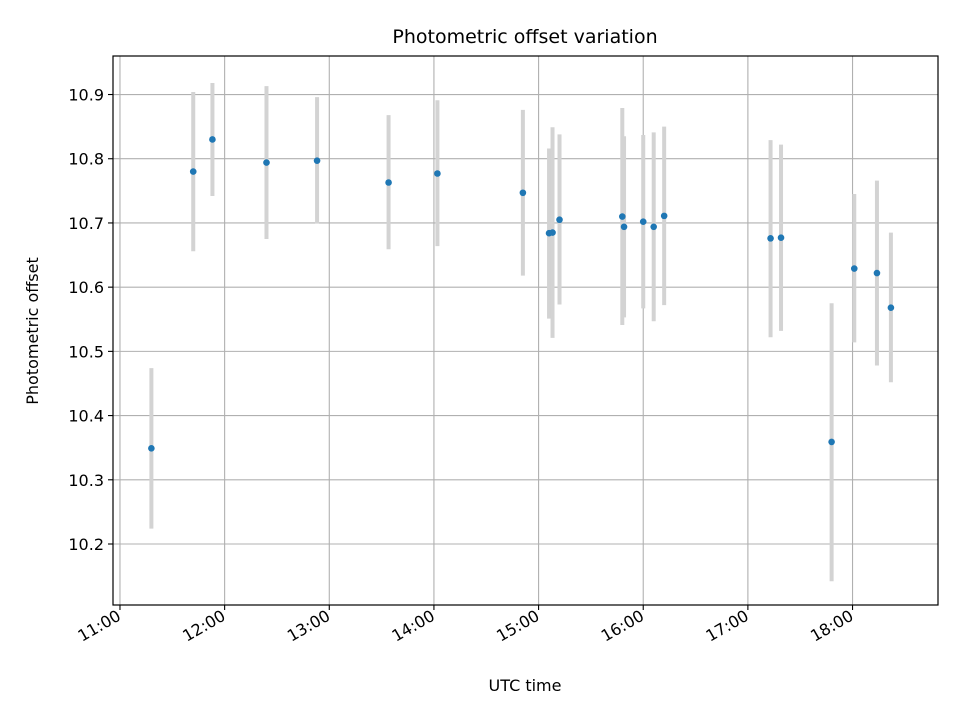  I want to click on y-tick-label: 10.8, so click(86, 159).